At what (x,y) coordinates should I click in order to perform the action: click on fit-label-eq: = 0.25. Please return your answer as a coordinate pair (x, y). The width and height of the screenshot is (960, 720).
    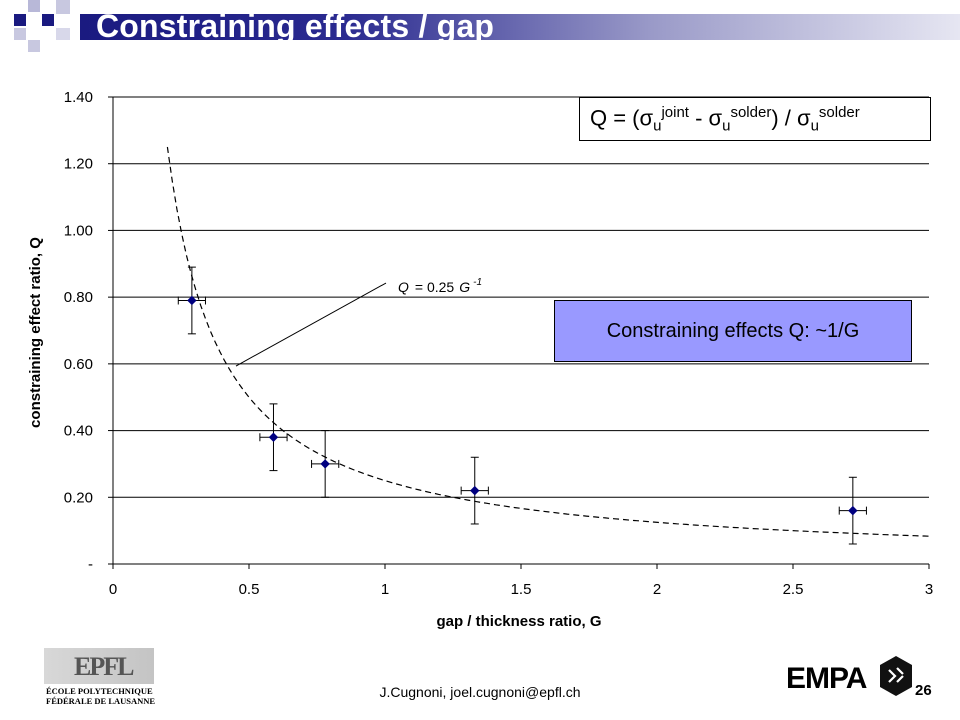
    Looking at the image, I should click on (435, 287).